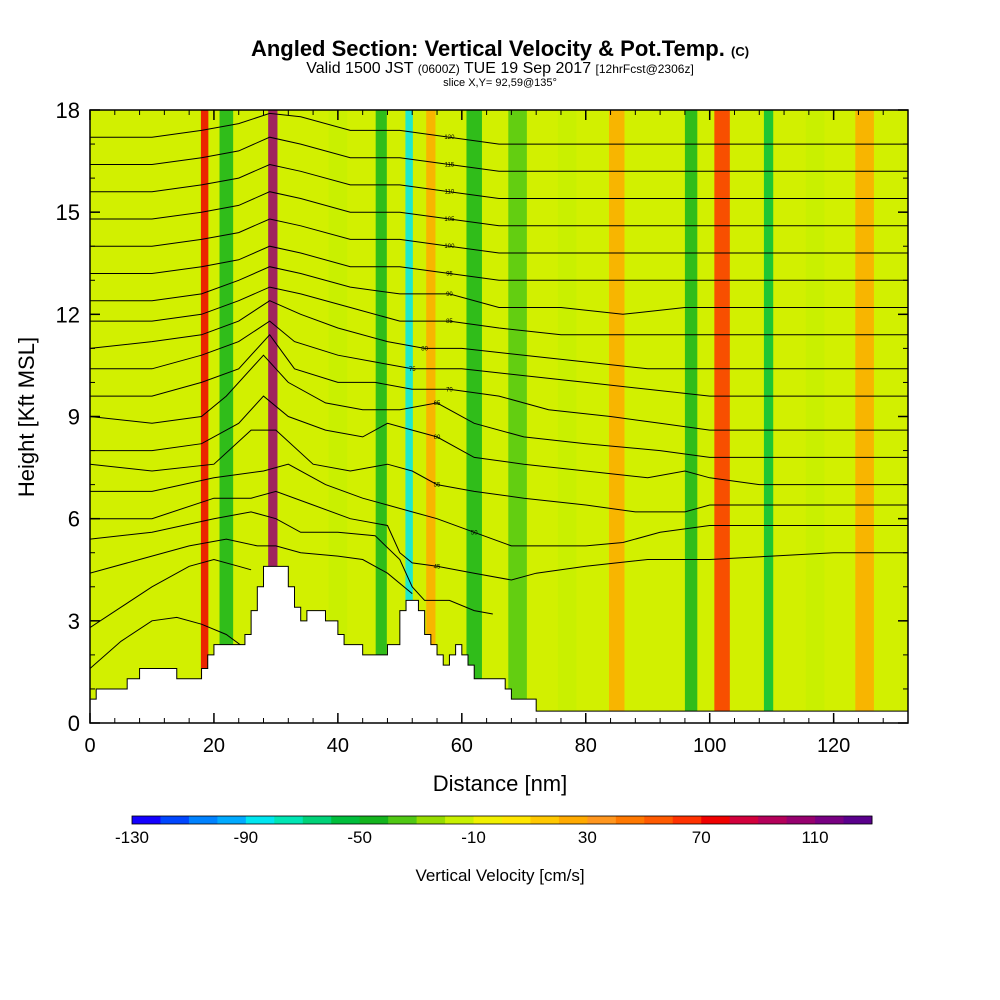 This screenshot has width=1000, height=1000. I want to click on y-tick-label: 12, so click(68, 314).